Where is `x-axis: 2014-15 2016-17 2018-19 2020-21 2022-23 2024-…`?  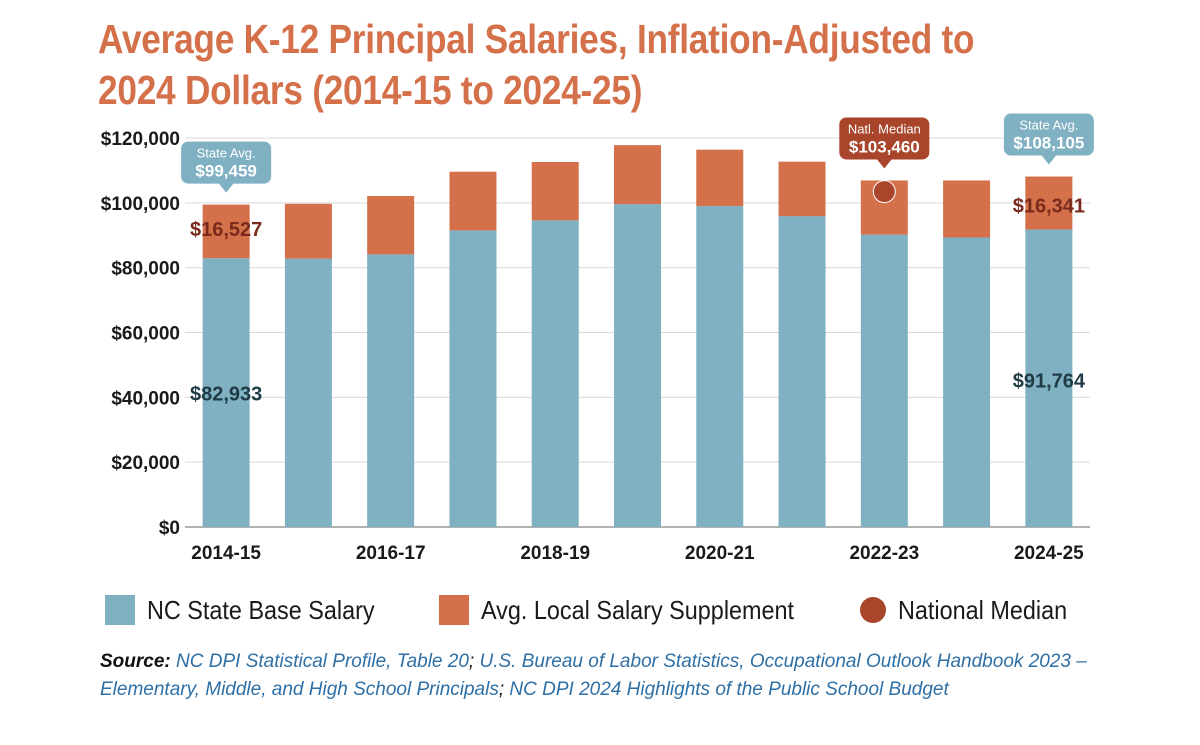 x-axis: 2014-15 2016-17 2018-19 2020-21 2022-23 2024-… is located at coordinates (637, 553).